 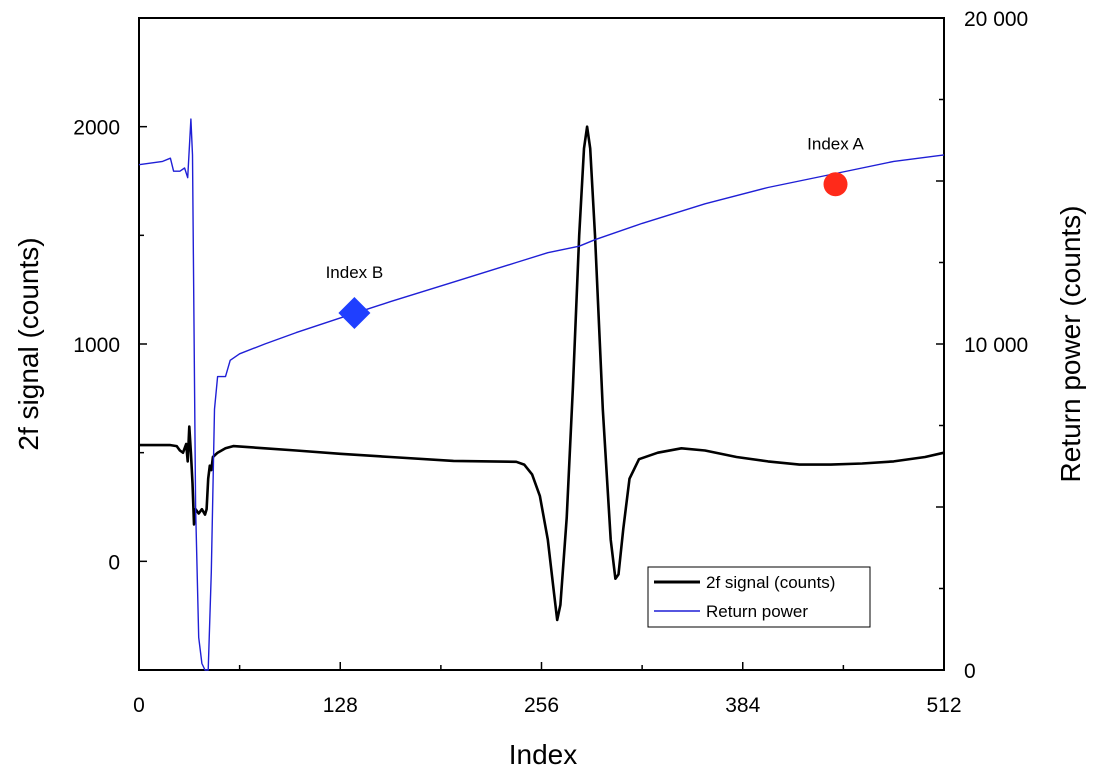 I want to click on y-tick-label: 2000, so click(x=96, y=128).